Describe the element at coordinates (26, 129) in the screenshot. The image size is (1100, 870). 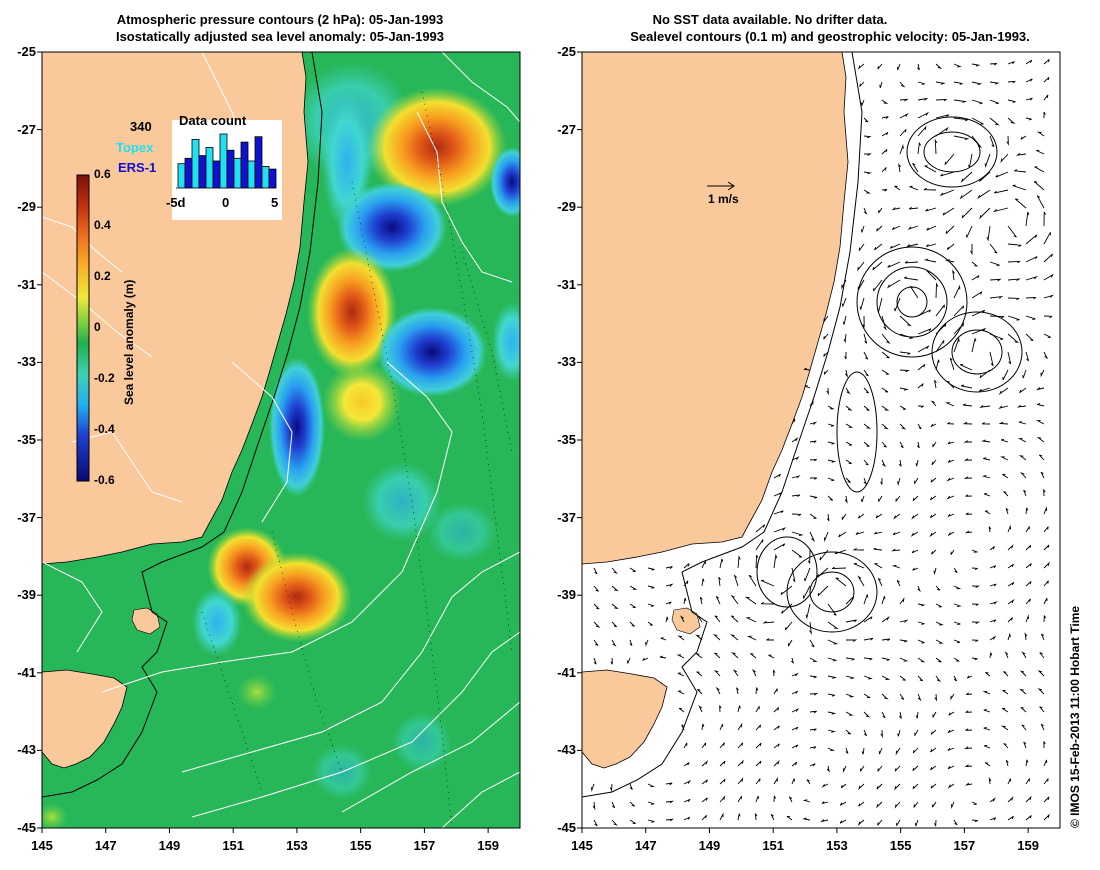
I see `lat-tick-label: -27` at that location.